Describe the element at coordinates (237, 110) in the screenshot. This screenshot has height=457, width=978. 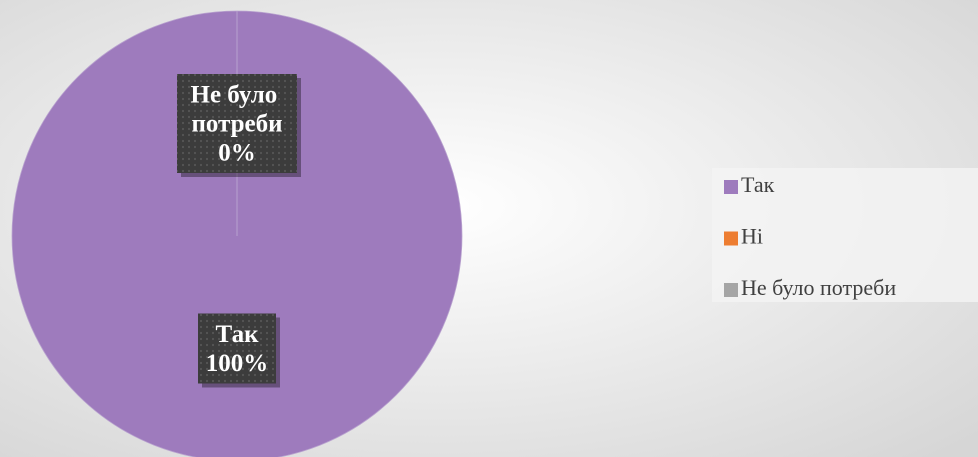
I see `data-label-category: Не було потреби` at that location.